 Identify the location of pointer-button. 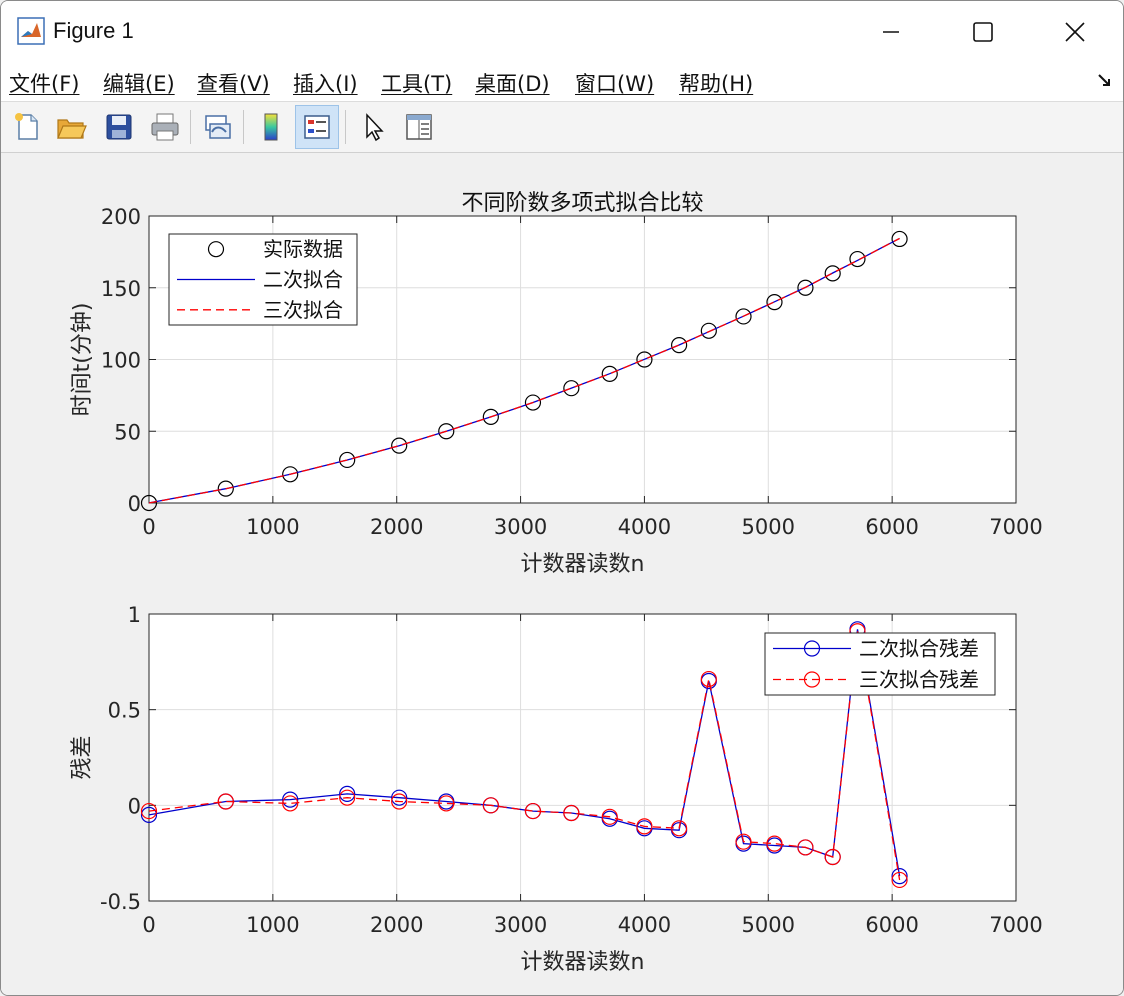
(373, 127).